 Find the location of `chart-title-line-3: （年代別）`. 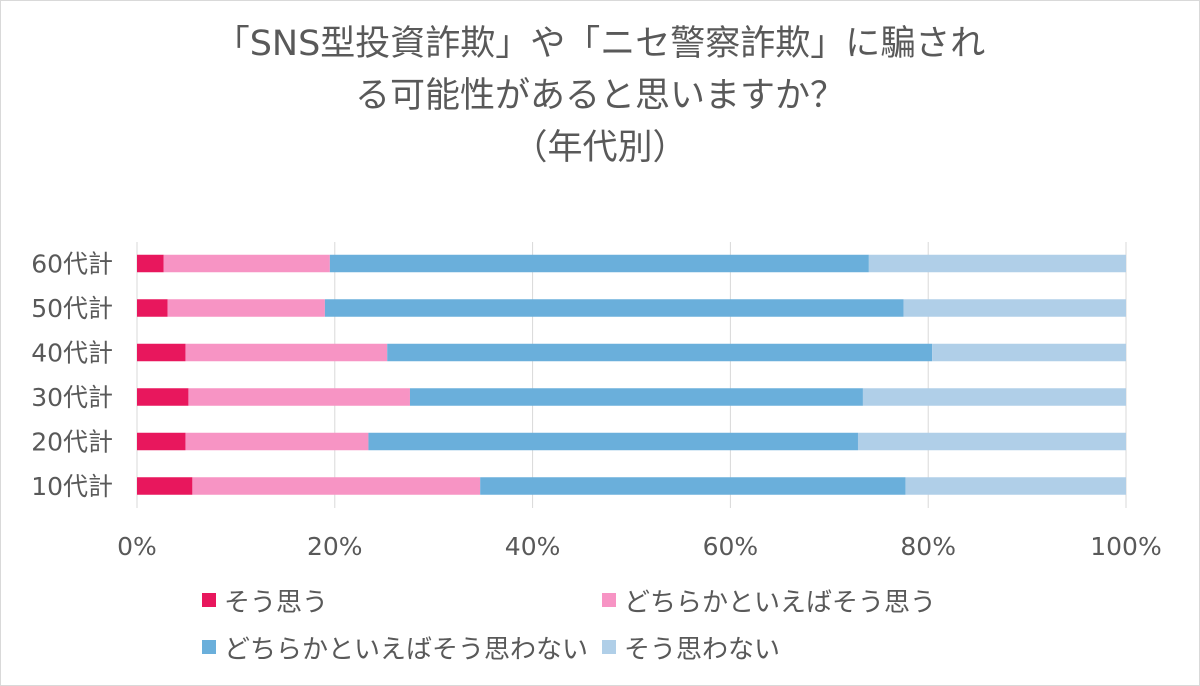

chart-title-line-3: （年代別） is located at coordinates (600, 148).